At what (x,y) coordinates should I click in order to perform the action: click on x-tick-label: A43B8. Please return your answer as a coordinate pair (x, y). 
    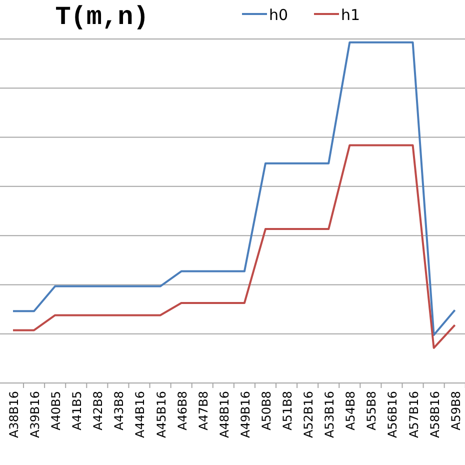
    Looking at the image, I should click on (119, 410).